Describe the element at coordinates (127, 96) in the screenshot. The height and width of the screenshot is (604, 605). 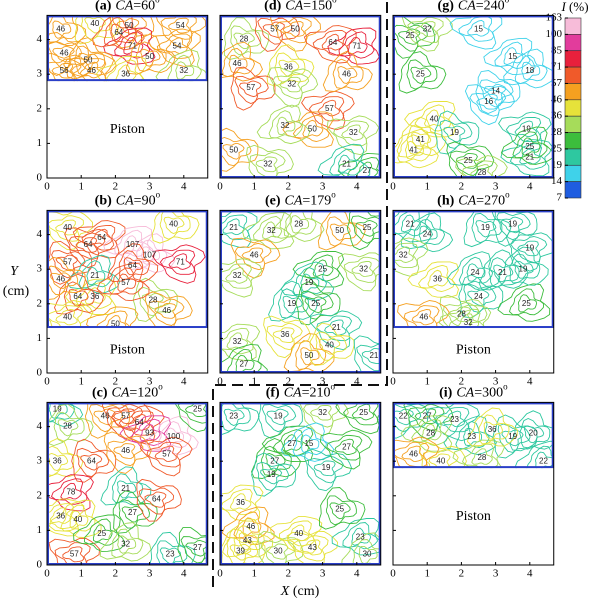
I see `axes-frame` at that location.